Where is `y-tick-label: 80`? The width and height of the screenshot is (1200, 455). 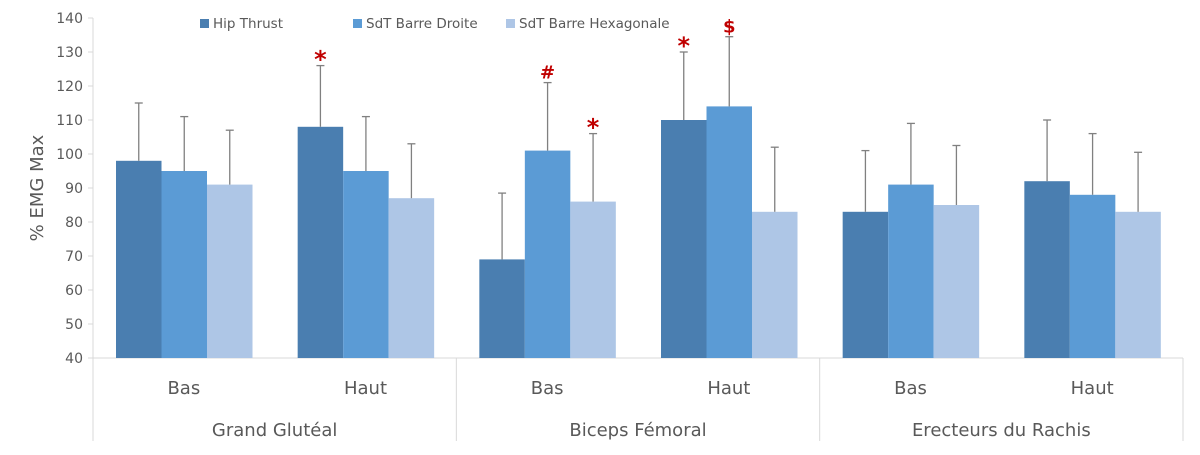
y-tick-label: 80 is located at coordinates (74, 223).